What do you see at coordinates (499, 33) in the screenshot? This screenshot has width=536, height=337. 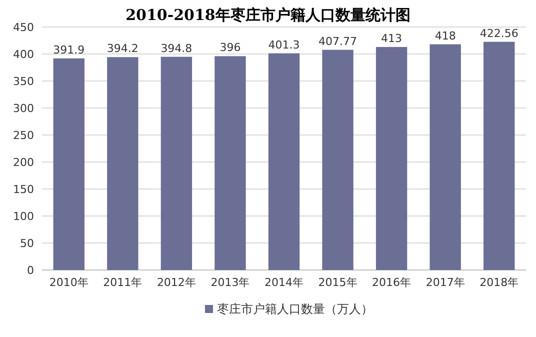 I see `data-label: 422.56` at bounding box center [499, 33].